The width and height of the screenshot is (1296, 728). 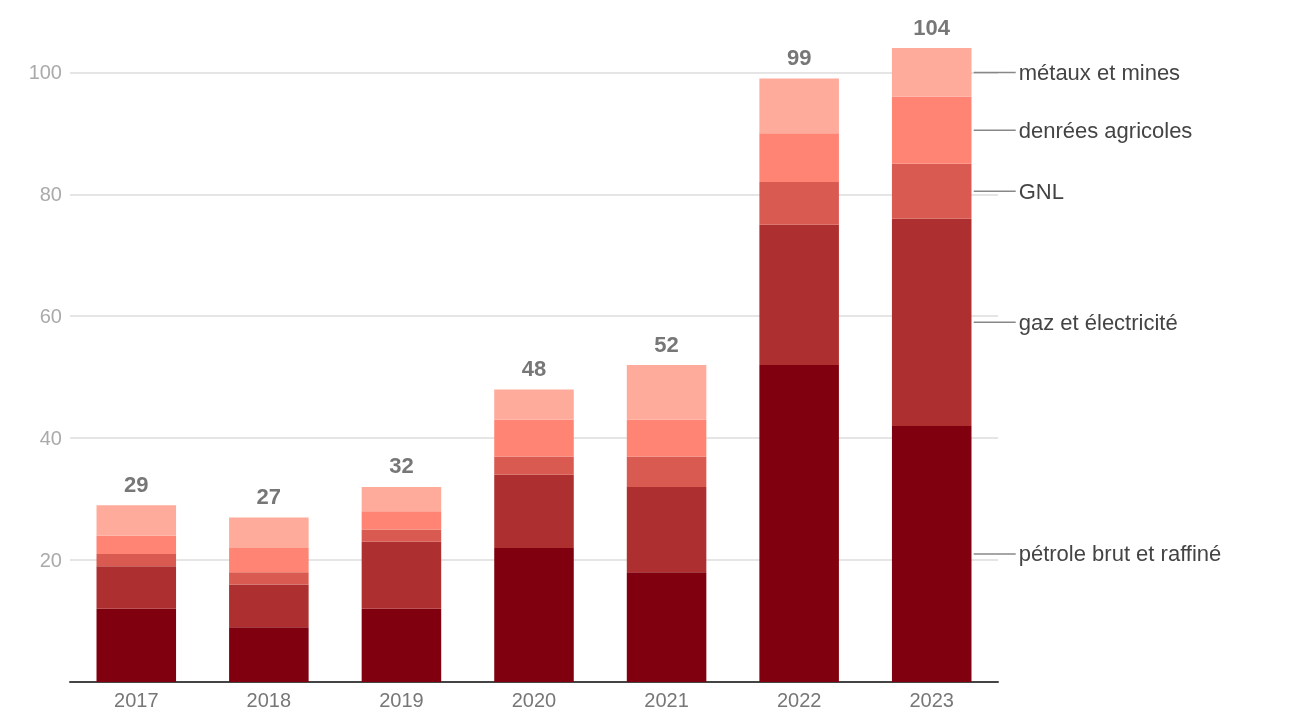 What do you see at coordinates (799, 57) in the screenshot?
I see `total-label: 99` at bounding box center [799, 57].